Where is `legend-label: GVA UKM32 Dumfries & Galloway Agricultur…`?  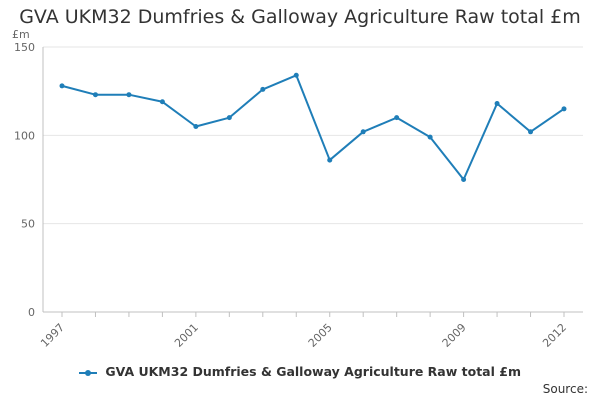 legend-label: GVA UKM32 Dumfries & Galloway Agricultur… is located at coordinates (313, 371).